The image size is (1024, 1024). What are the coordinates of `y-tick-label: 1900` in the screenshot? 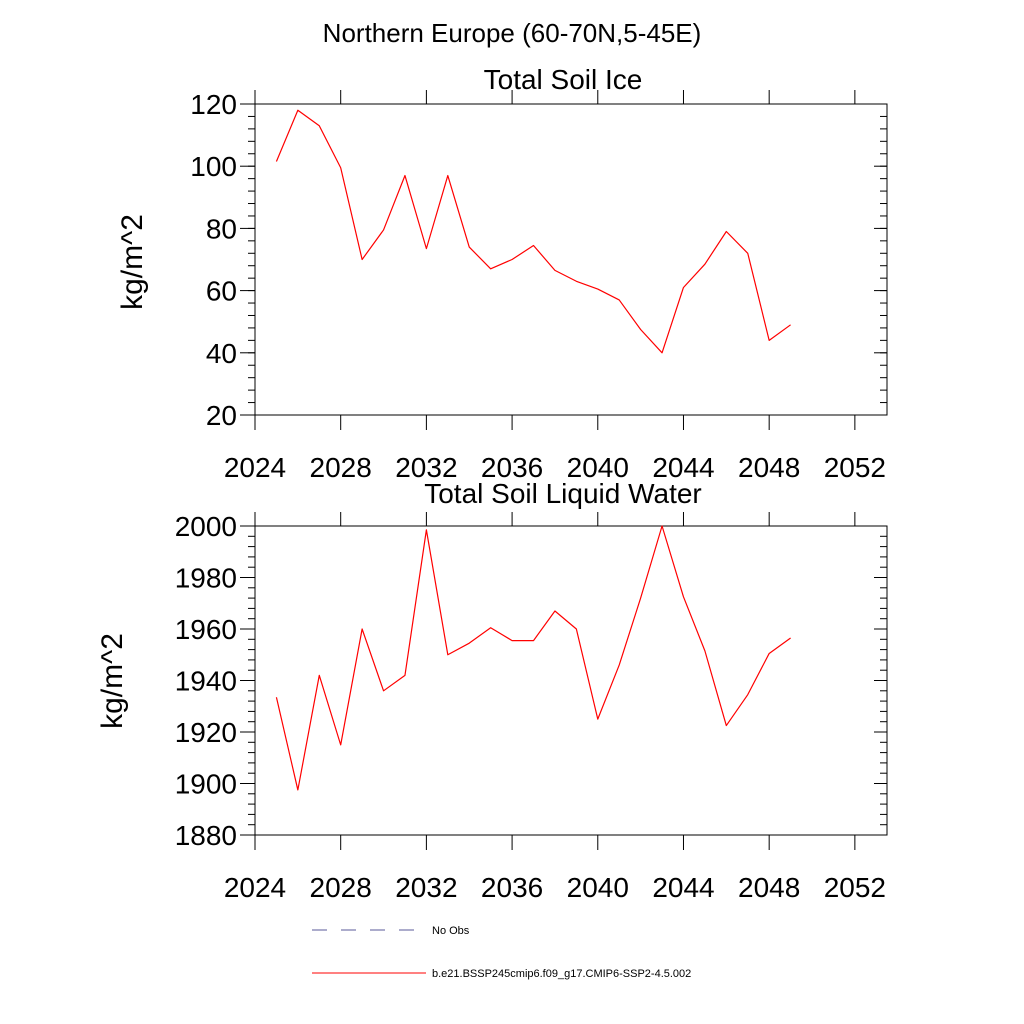 It's located at (206, 784).